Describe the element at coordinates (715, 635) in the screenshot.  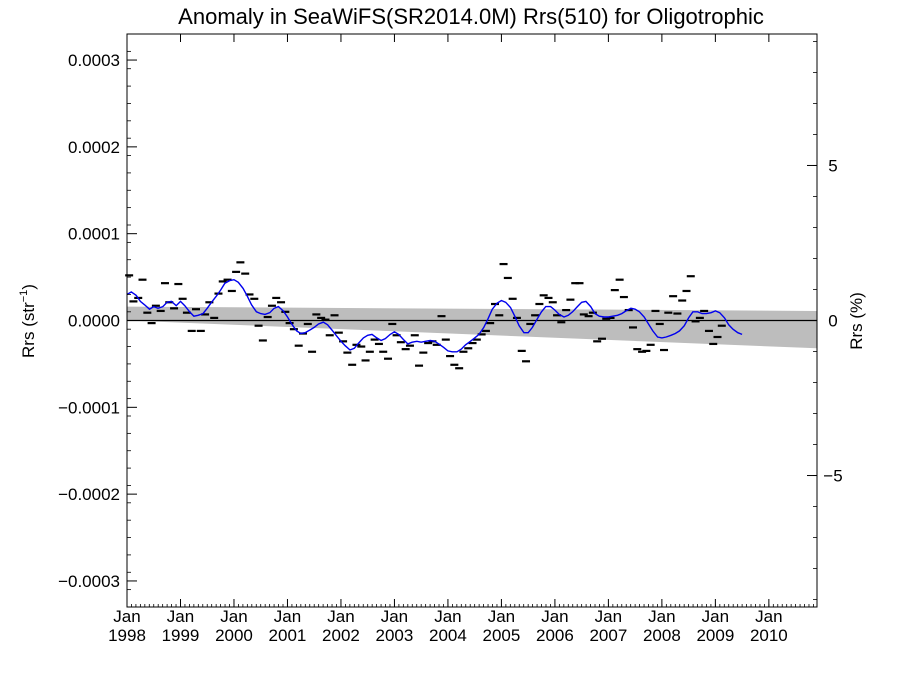
I see `x-tick-label-year: 2009` at that location.